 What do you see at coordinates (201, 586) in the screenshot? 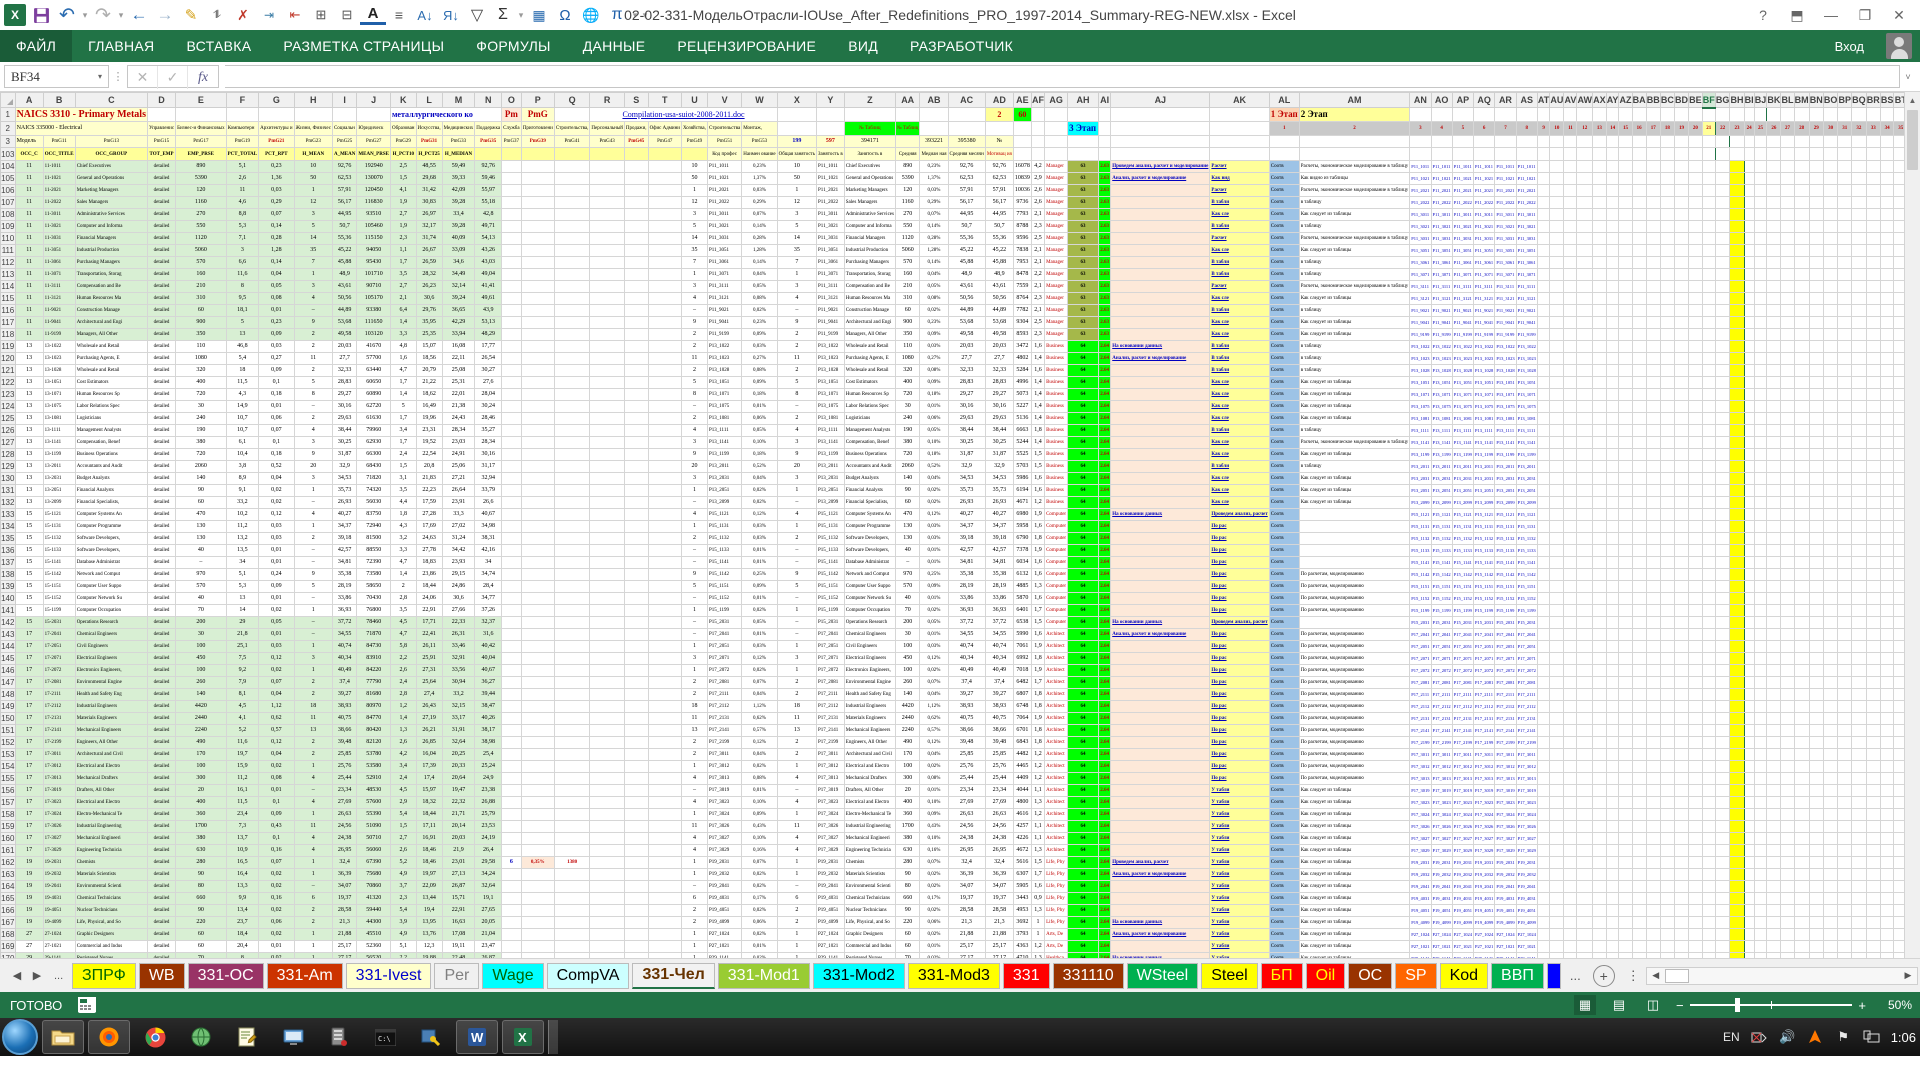
I see `grid-cell: 570` at bounding box center [201, 586].